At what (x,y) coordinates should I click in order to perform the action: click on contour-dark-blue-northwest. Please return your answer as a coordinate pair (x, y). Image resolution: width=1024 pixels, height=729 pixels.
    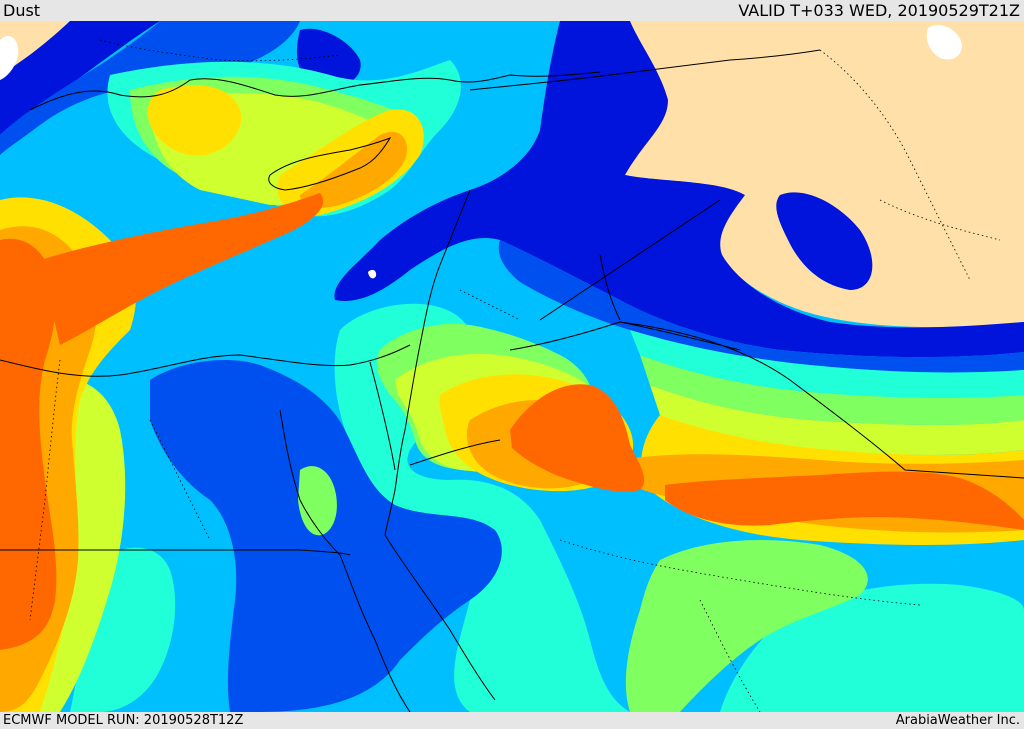
    Looking at the image, I should click on (80, 78).